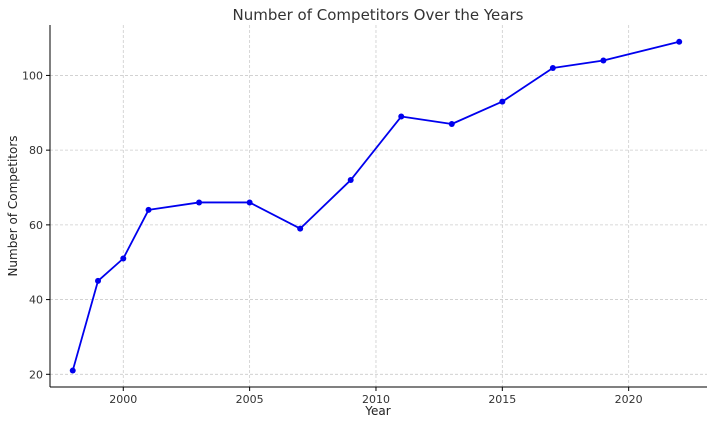 The width and height of the screenshot is (715, 428). Describe the element at coordinates (13, 205) in the screenshot. I see `y-axis-label: Number of Competitors` at that location.